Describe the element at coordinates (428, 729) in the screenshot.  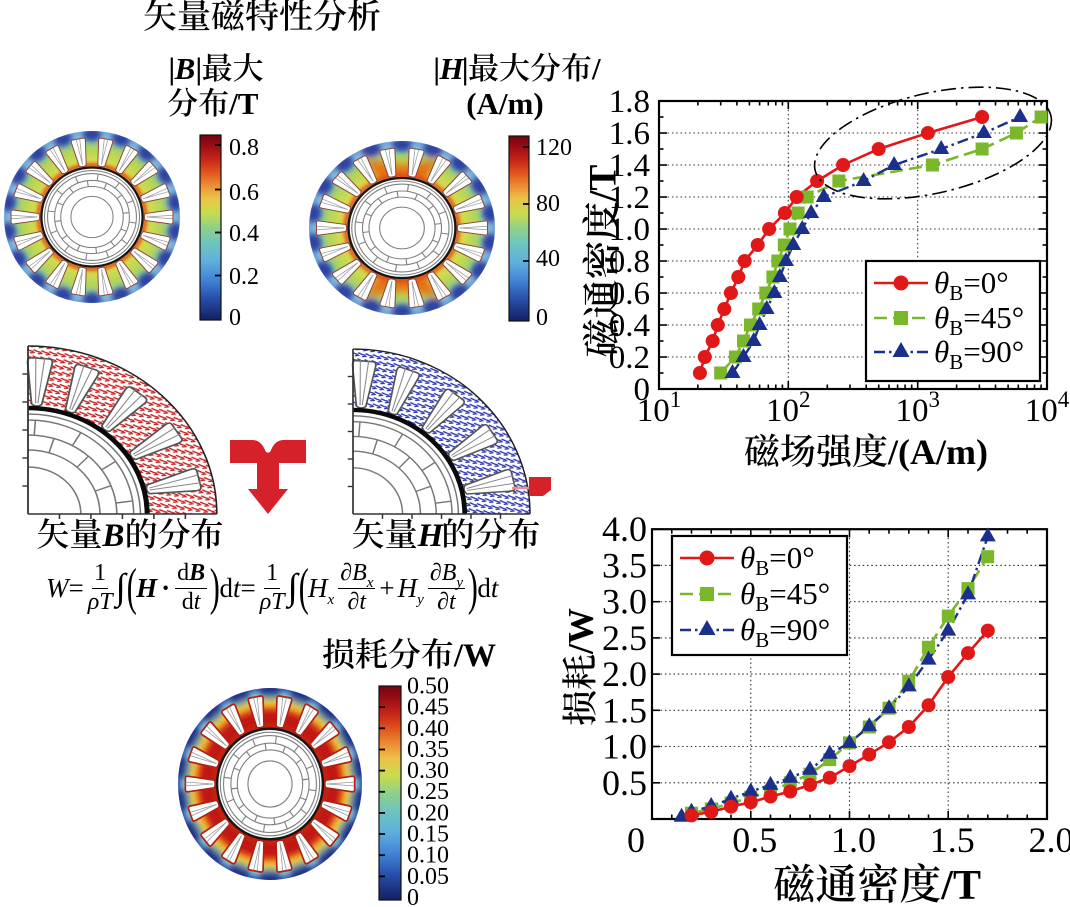
I see `svg-text: 0.40` at that location.